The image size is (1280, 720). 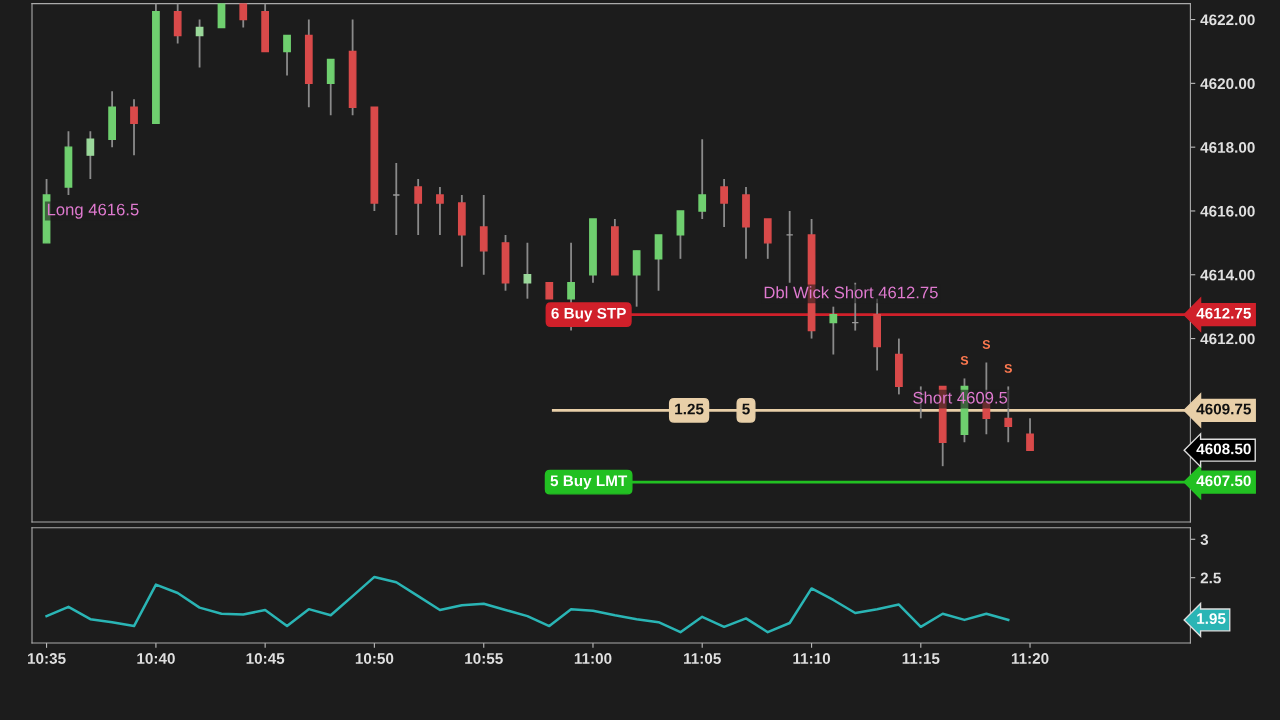 I want to click on annotation: 5, so click(x=746, y=409).